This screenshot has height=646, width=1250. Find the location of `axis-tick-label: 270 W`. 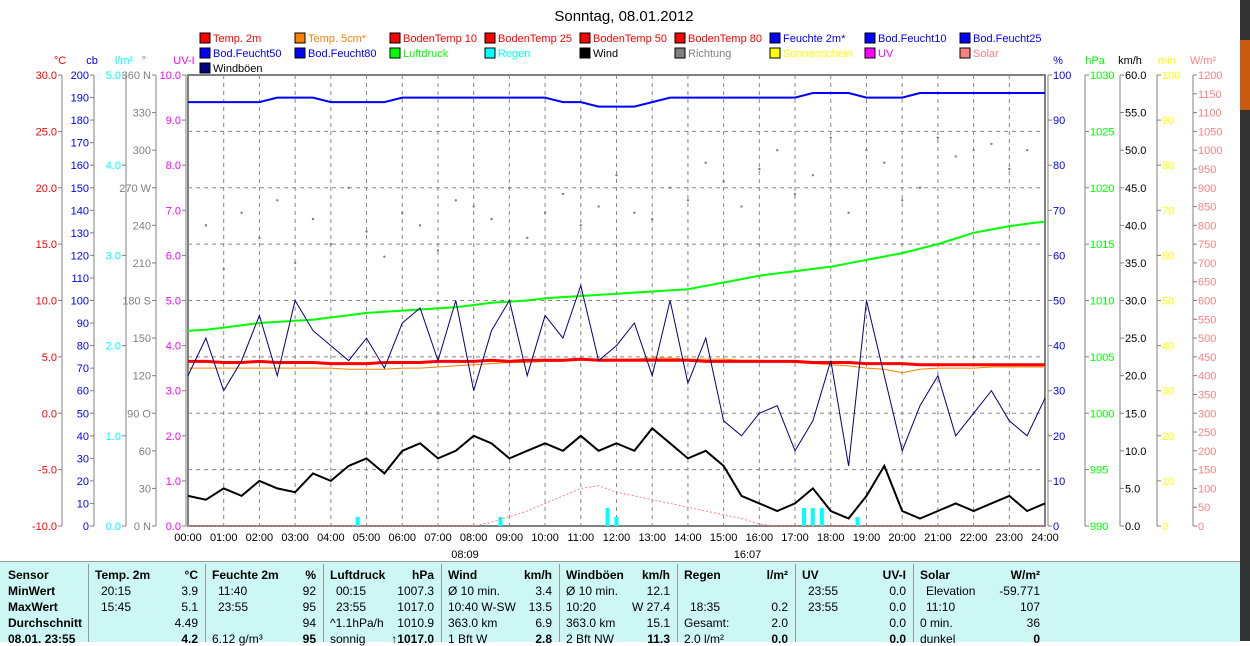

axis-tick-label: 270 W is located at coordinates (135, 189).